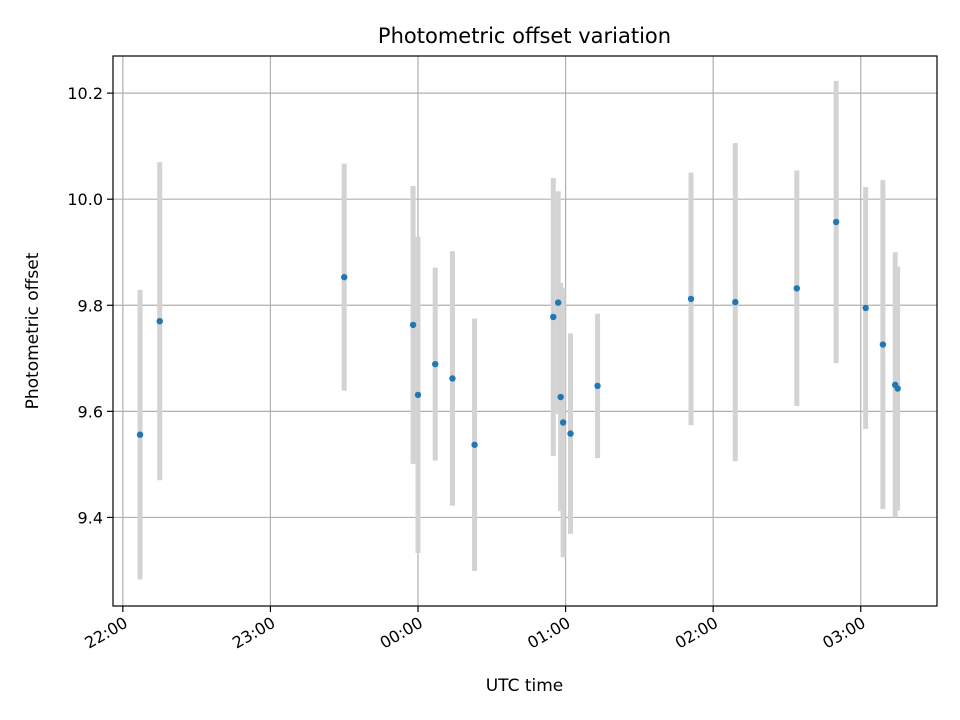 Image resolution: width=960 pixels, height=720 pixels. What do you see at coordinates (105, 633) in the screenshot?
I see `x-tick-label: 22:00` at bounding box center [105, 633].